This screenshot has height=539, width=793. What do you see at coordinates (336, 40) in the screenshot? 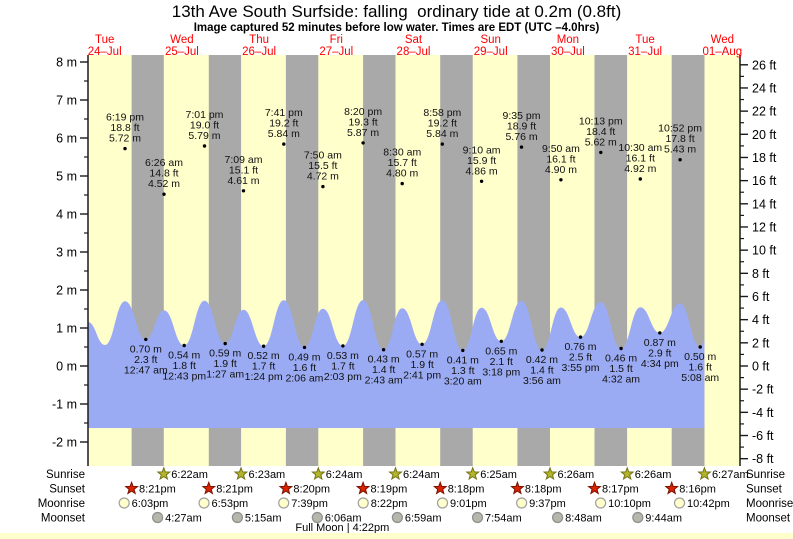
I see `day-weekday-label: Fri` at bounding box center [336, 40].